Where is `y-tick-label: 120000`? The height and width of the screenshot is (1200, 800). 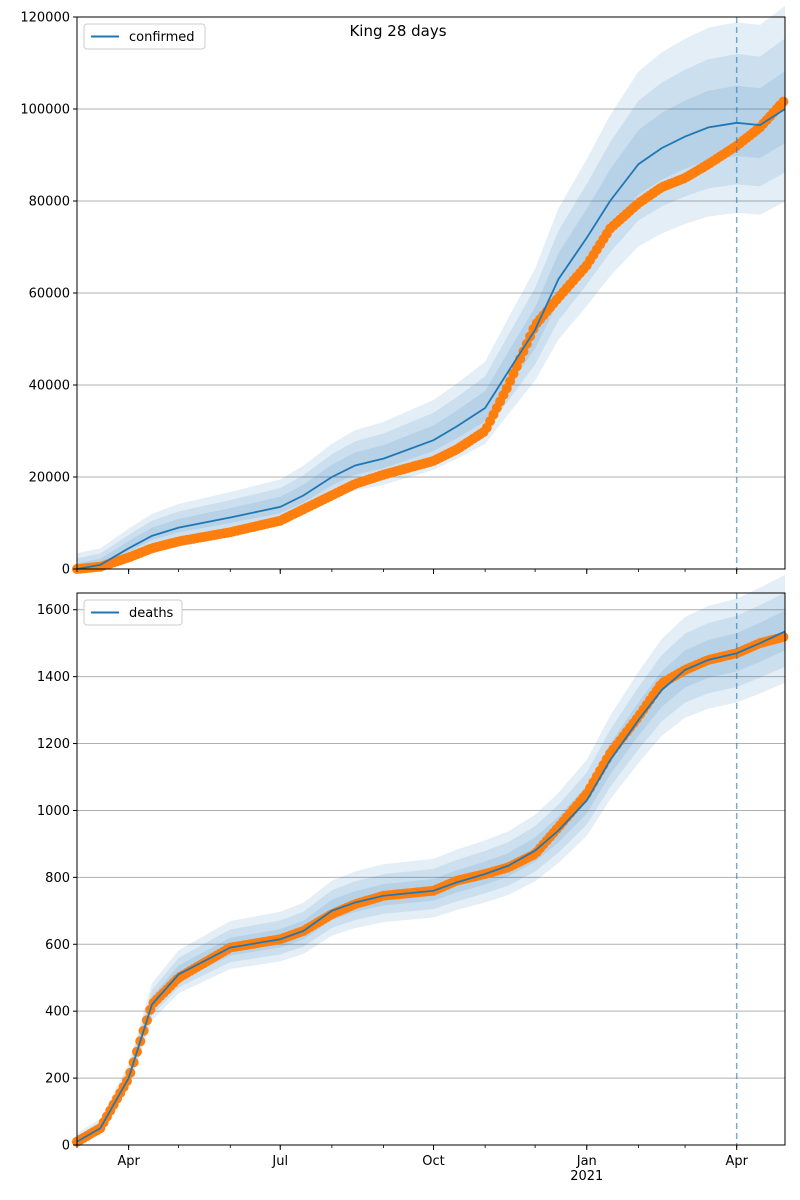
y-tick-label: 120000 is located at coordinates (45, 18).